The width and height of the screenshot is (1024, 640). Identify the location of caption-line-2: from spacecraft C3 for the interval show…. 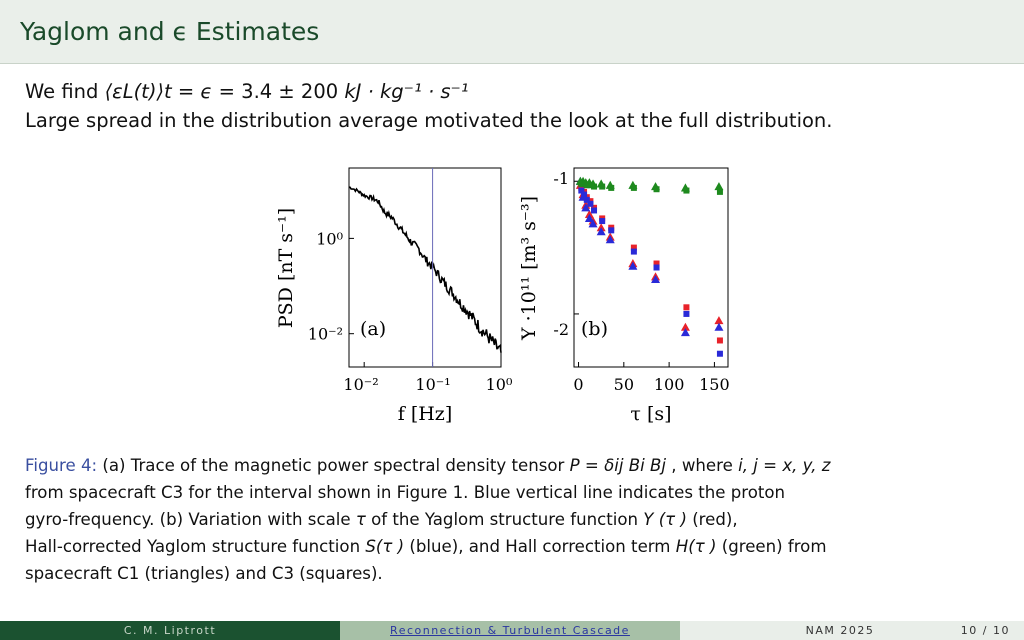
(405, 492).